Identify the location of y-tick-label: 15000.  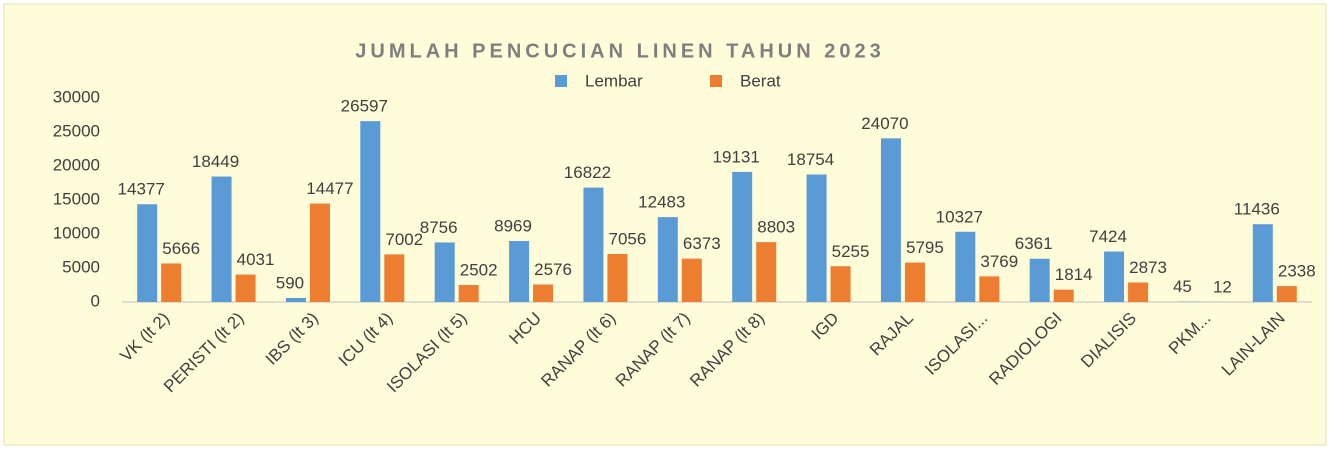
(76, 198).